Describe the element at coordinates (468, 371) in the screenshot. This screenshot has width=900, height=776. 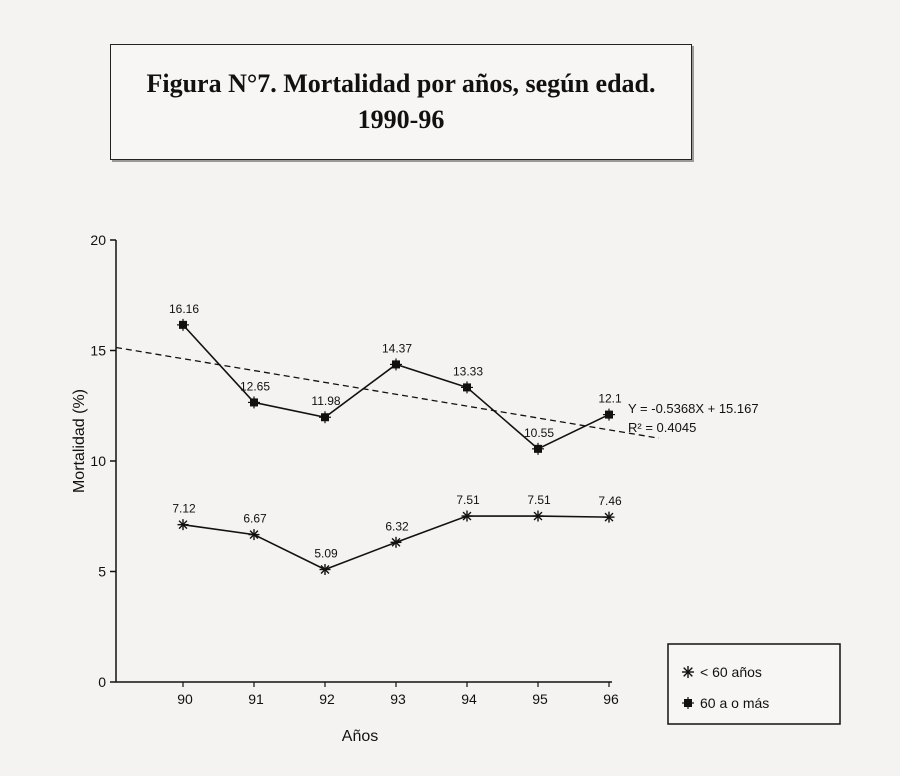
I see `data-label: 13.33` at that location.